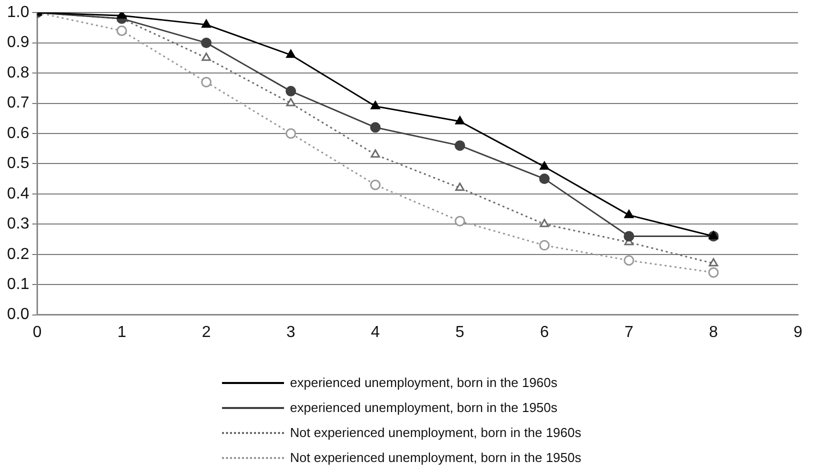 The width and height of the screenshot is (814, 475). What do you see at coordinates (436, 432) in the screenshot?
I see `legend-label: Not experienced unemployment, born in the 1960s` at bounding box center [436, 432].